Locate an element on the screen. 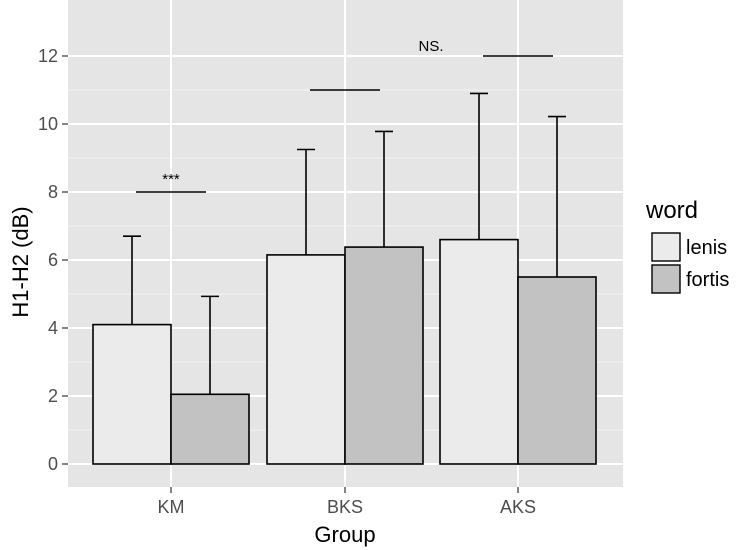 Image resolution: width=742 pixels, height=550 pixels. y-tick-label: 0 is located at coordinates (53, 464).